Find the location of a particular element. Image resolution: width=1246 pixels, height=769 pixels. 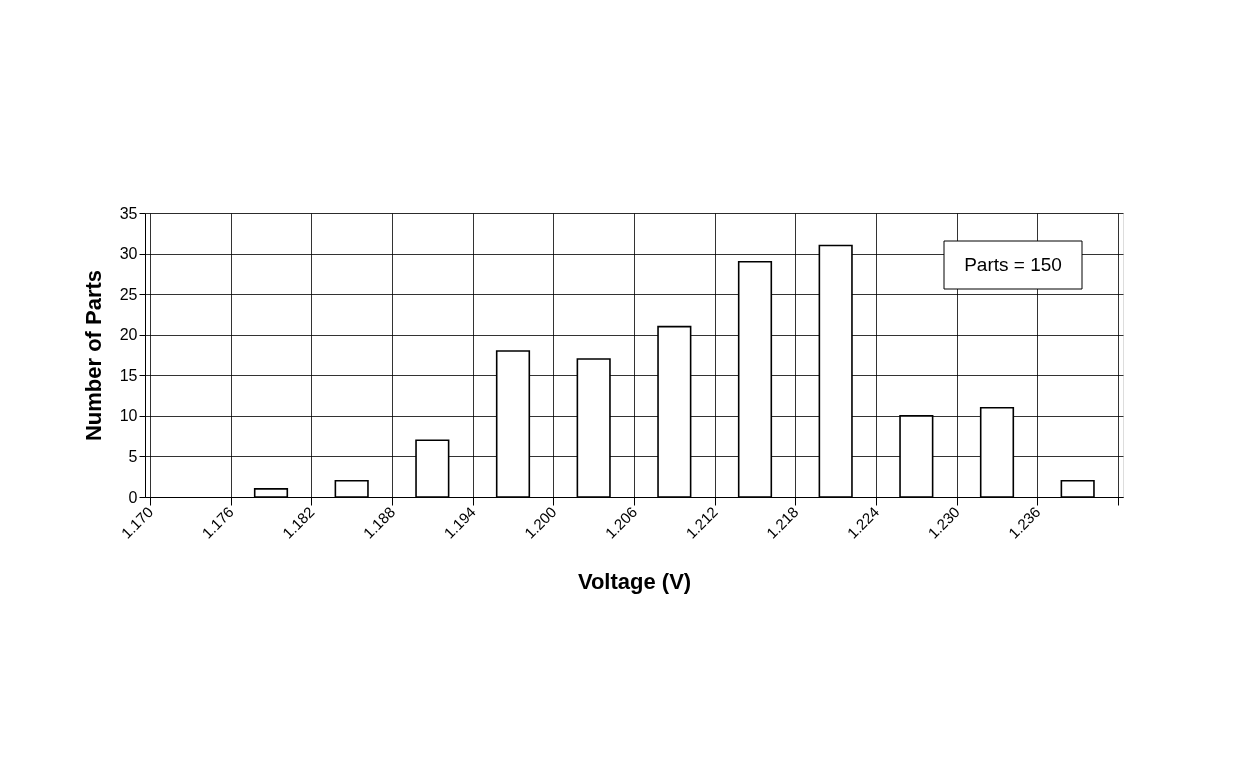

y-tick-label: 25 is located at coordinates (128, 294).